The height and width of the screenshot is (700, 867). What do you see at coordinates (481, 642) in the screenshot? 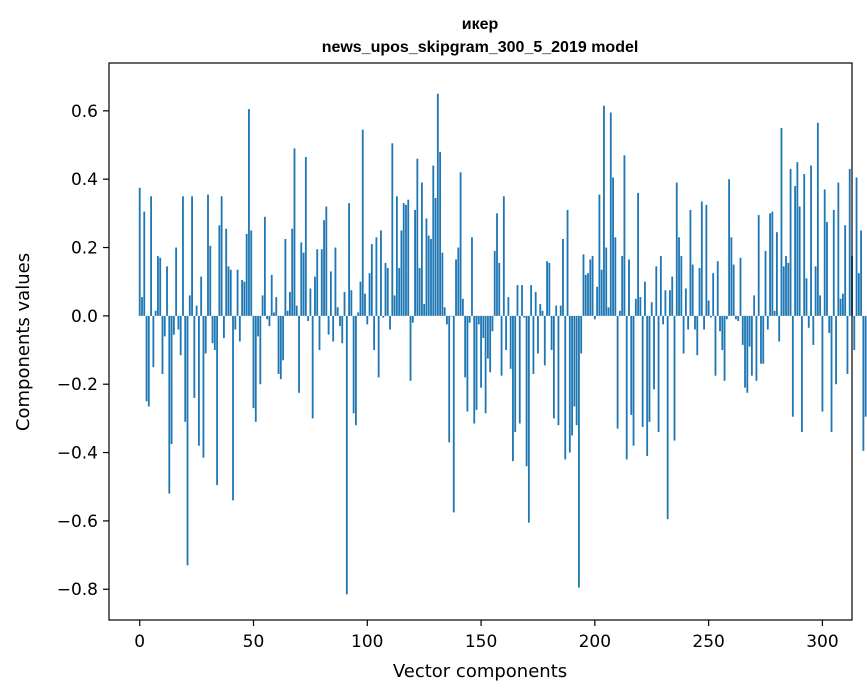
I see `x-tick-label: 150` at bounding box center [481, 642].